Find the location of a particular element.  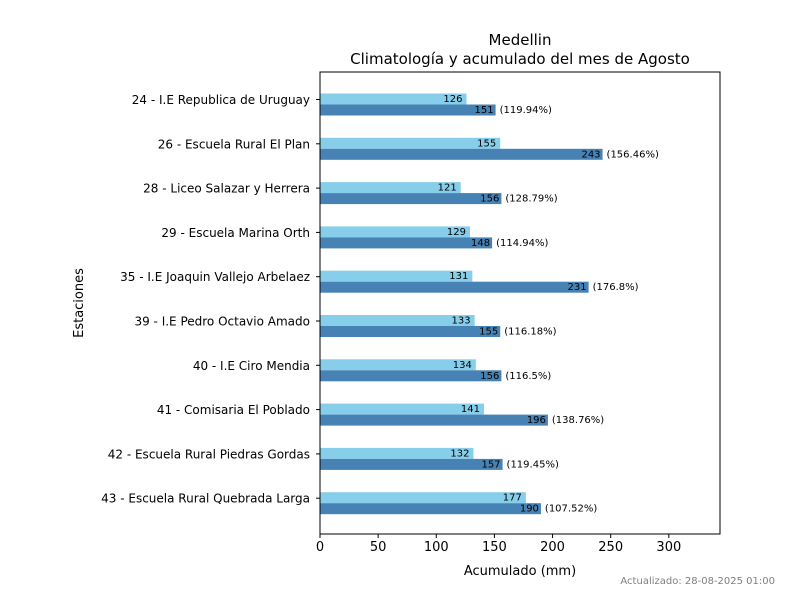

bar-percent-label: (119.94%) is located at coordinates (526, 110).